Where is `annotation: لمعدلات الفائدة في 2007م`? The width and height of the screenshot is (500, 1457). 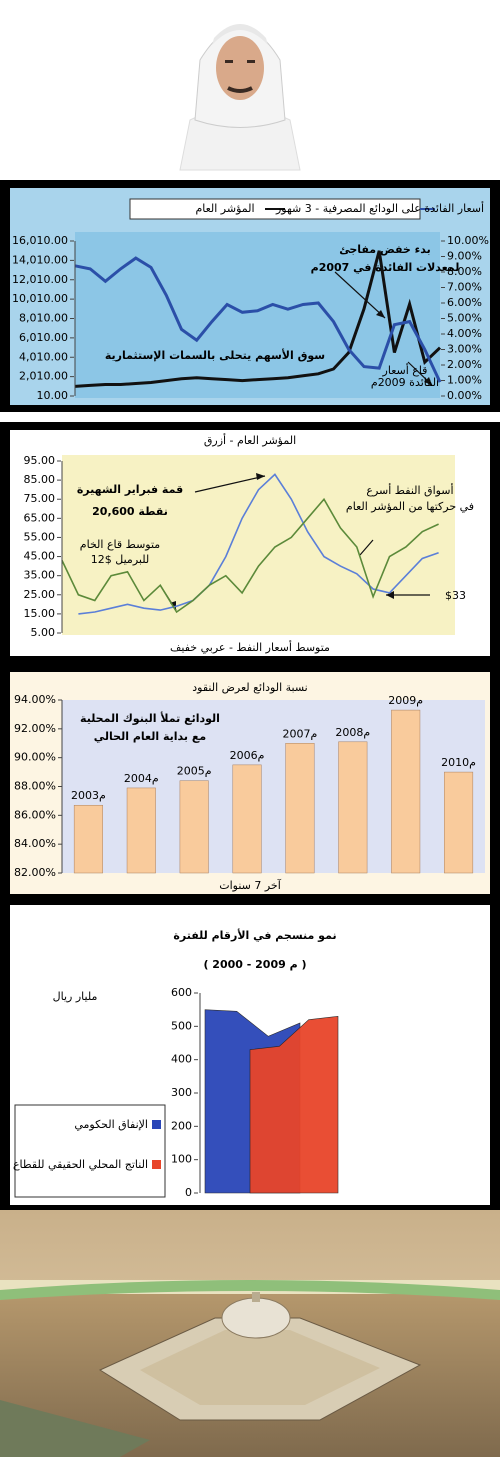
annotation: لمعدلات الفائدة في 2007م is located at coordinates (385, 267).